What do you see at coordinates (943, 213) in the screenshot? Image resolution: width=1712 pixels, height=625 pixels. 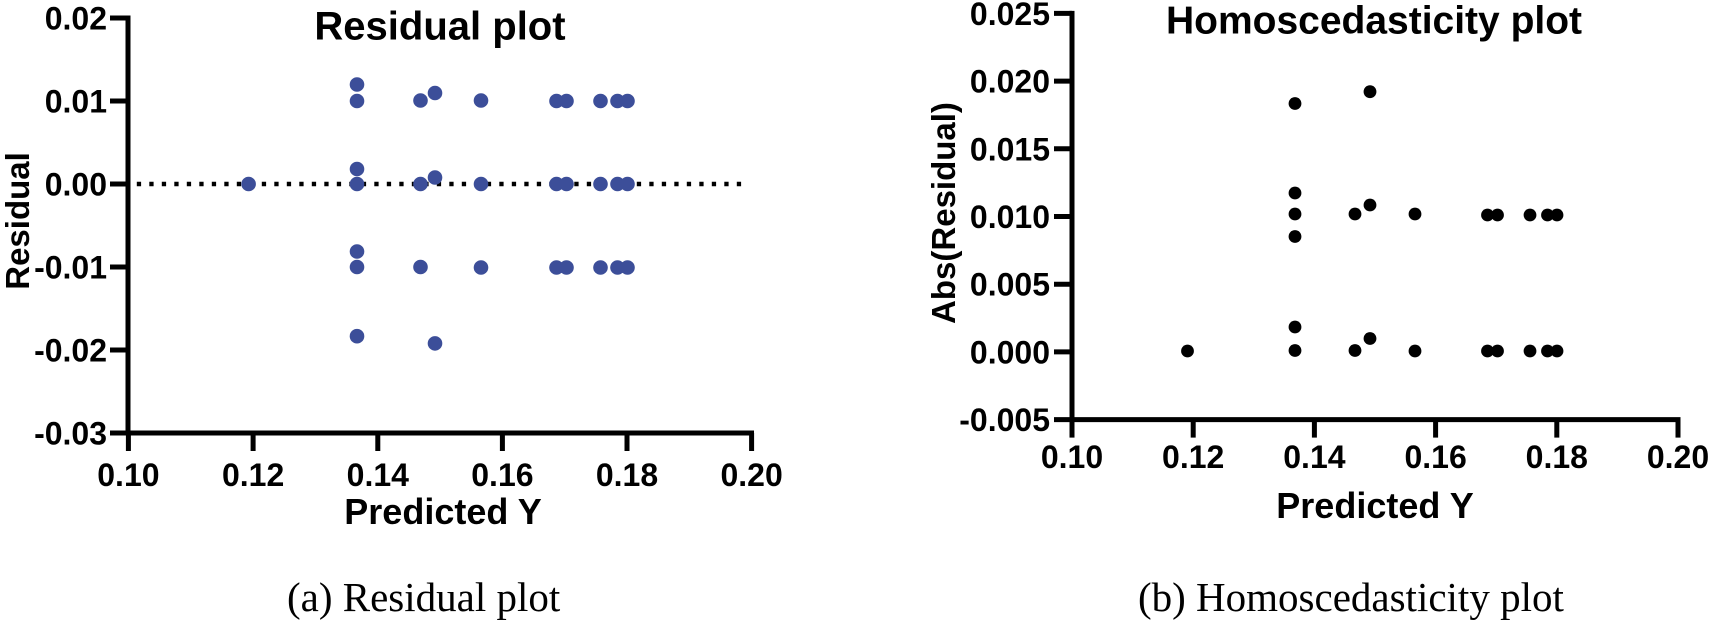 I see `svg-text: Abs(Residual)` at bounding box center [943, 213].